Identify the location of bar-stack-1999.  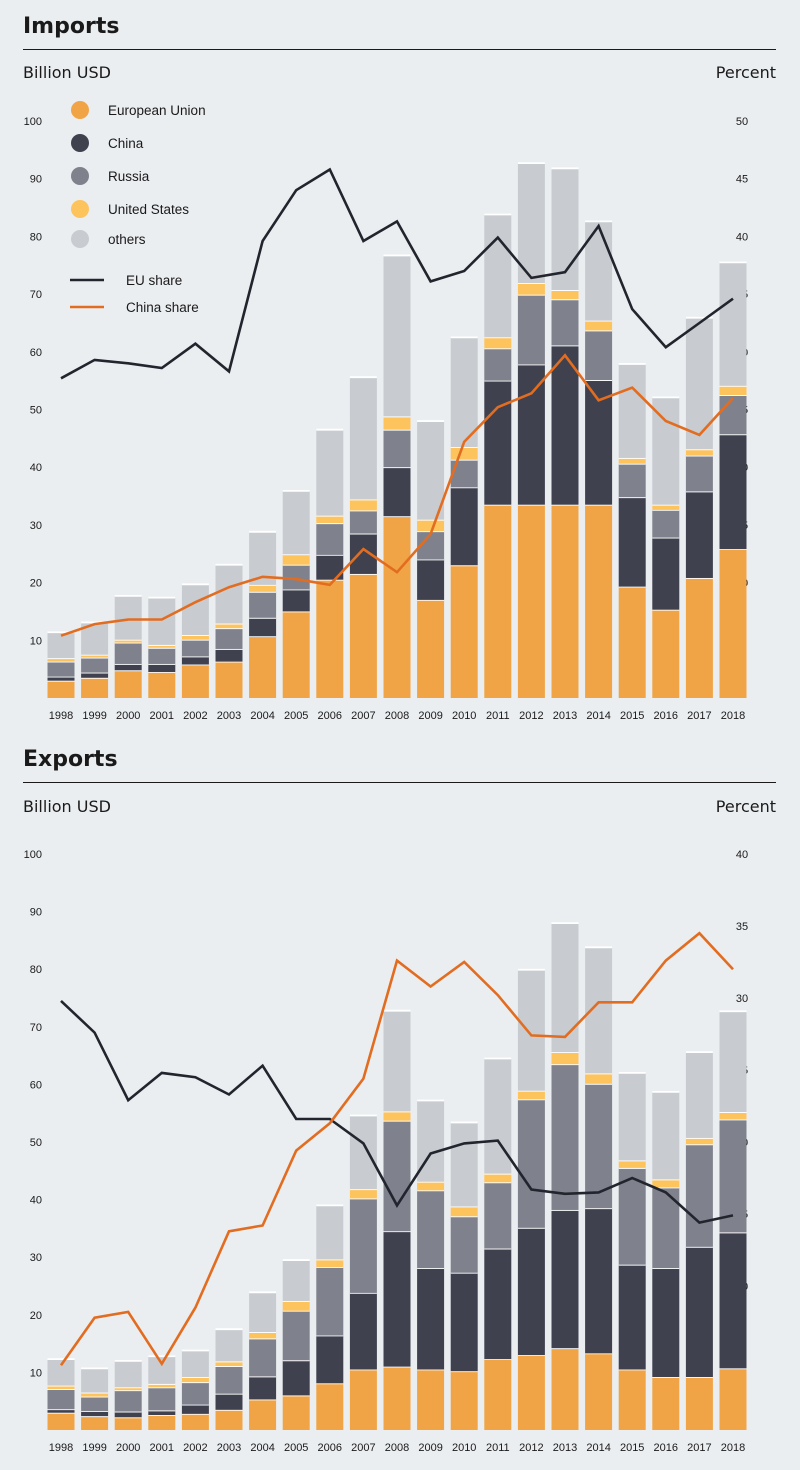
(95, 659).